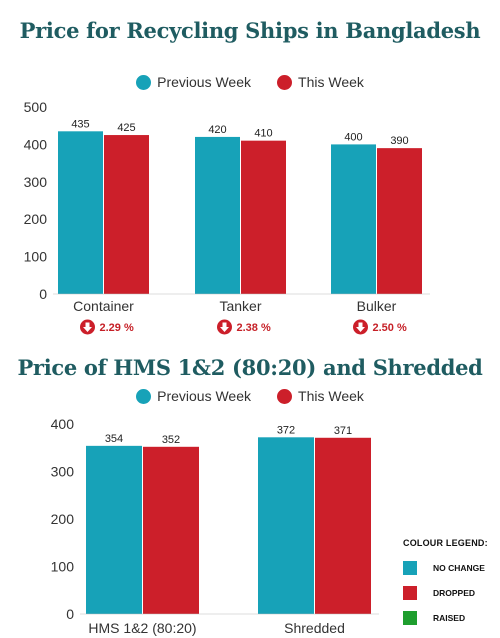  I want to click on colour-legend-row-raised: RAISED, so click(450, 617).